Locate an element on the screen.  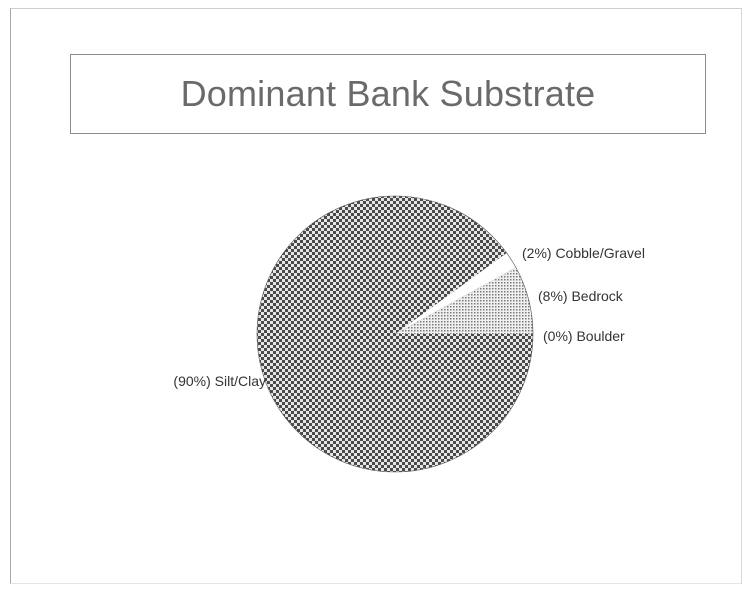
chart-title: Dominant Bank Substrate is located at coordinates (388, 93).